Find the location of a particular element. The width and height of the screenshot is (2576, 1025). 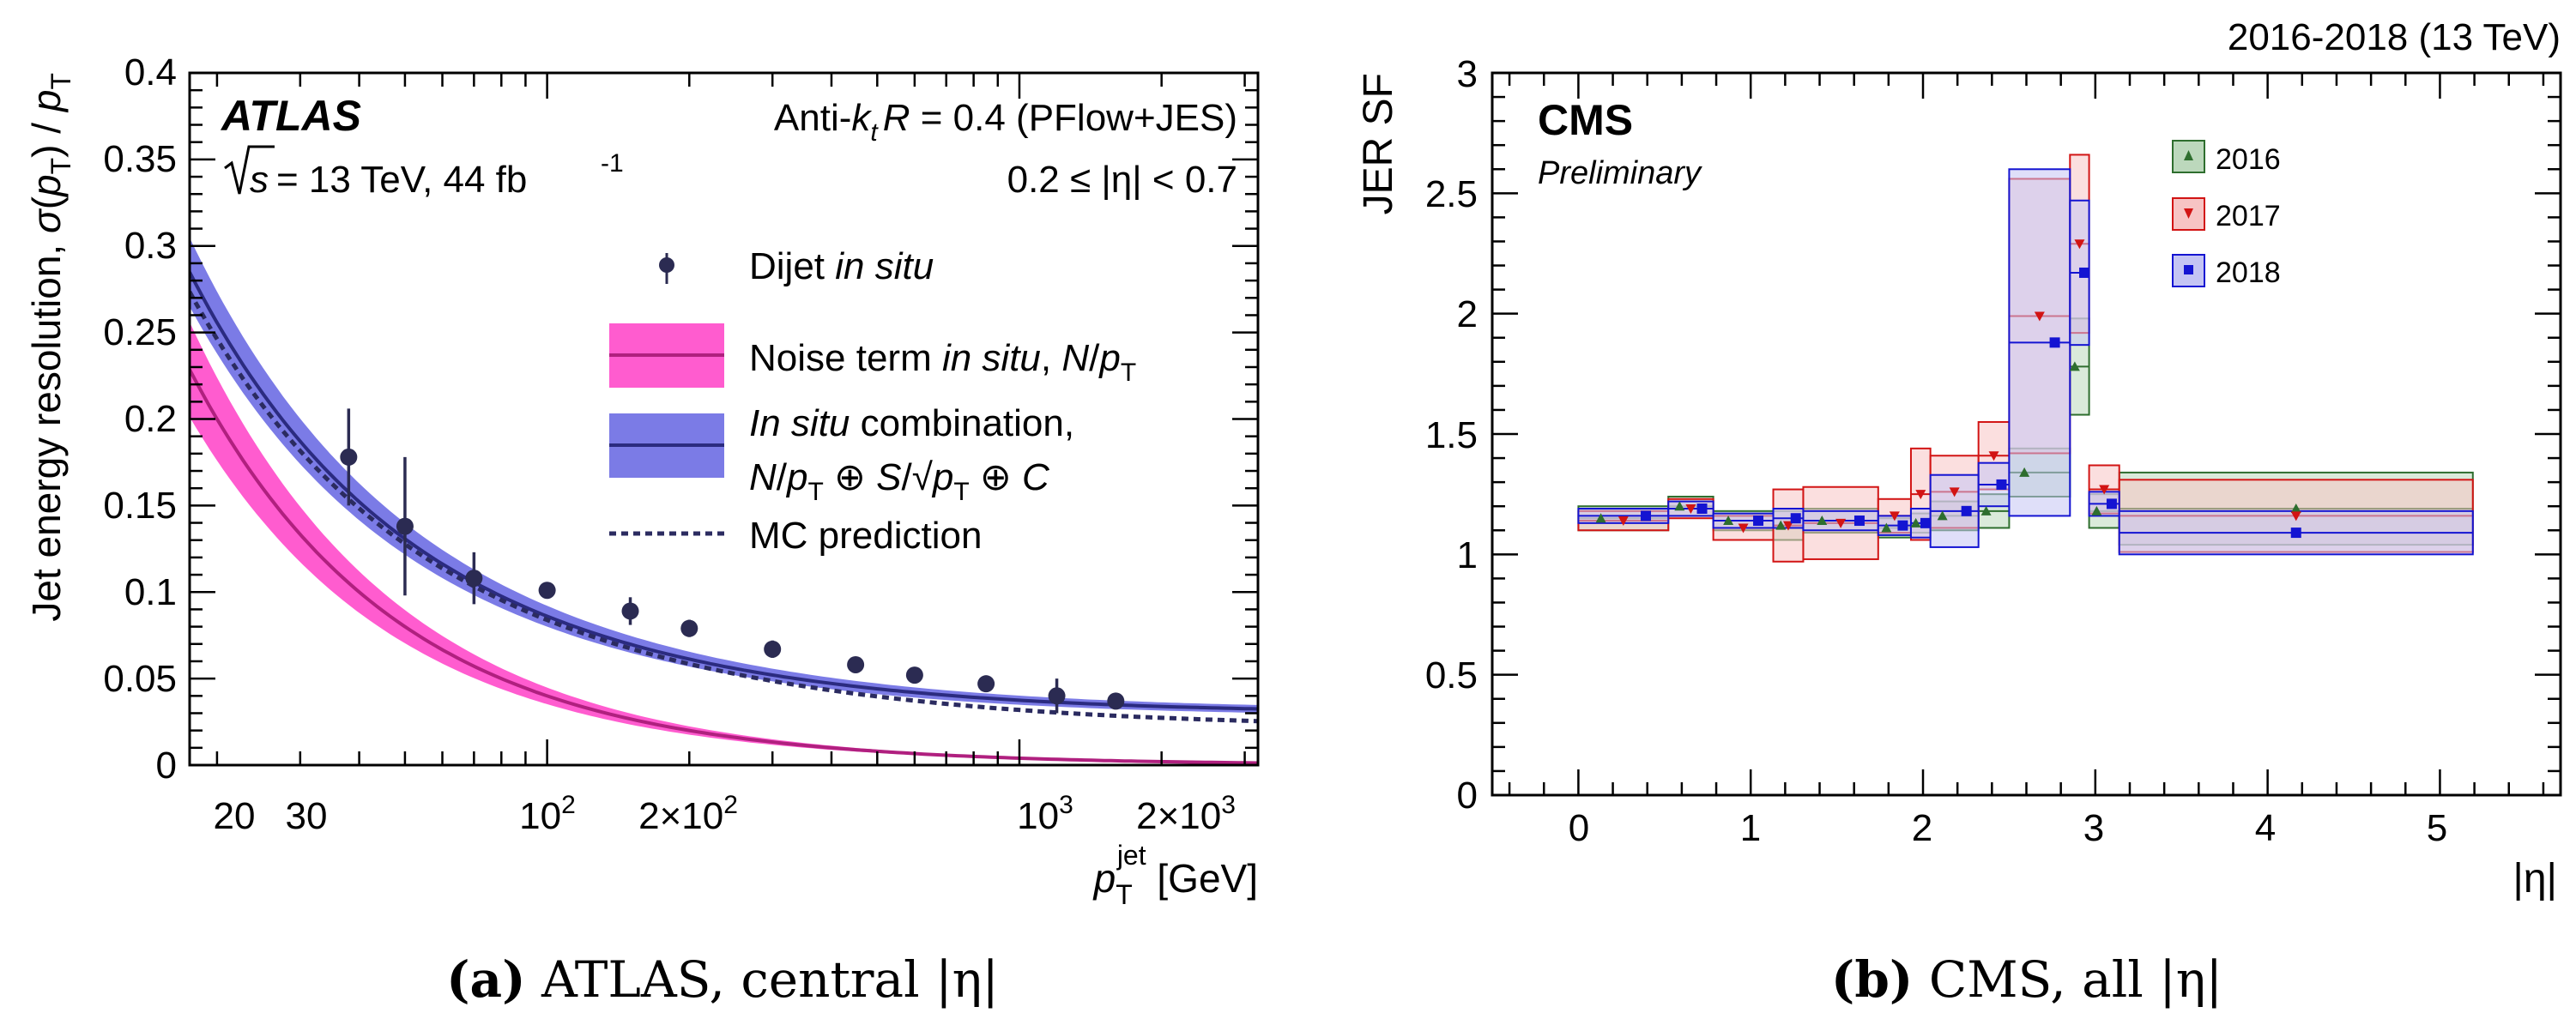

atlas-x-axis-title: pTjet [GeV] is located at coordinates (1175, 875).